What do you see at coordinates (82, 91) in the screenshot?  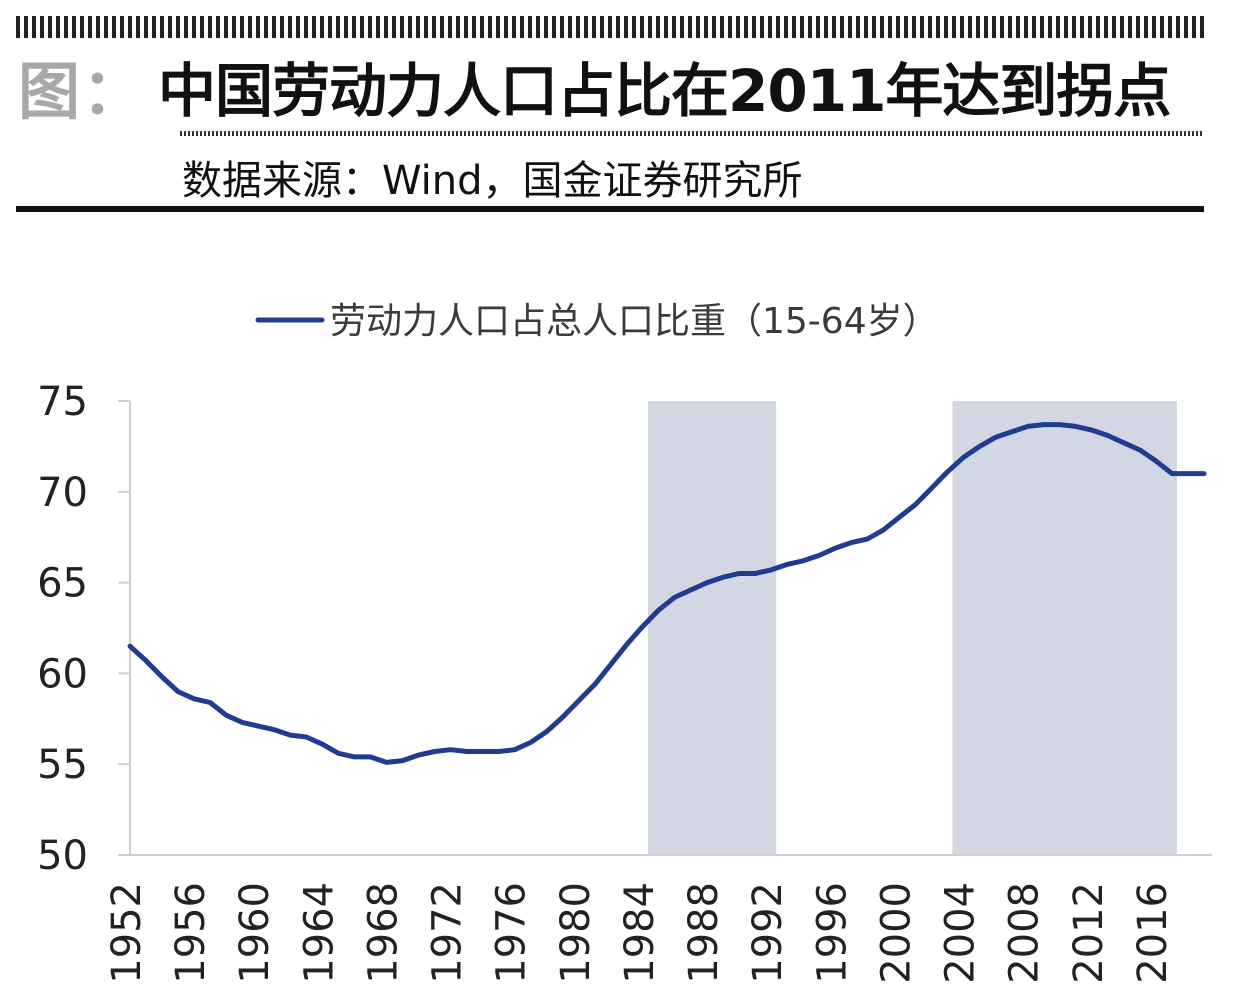 I see `figure-label: 图：` at bounding box center [82, 91].